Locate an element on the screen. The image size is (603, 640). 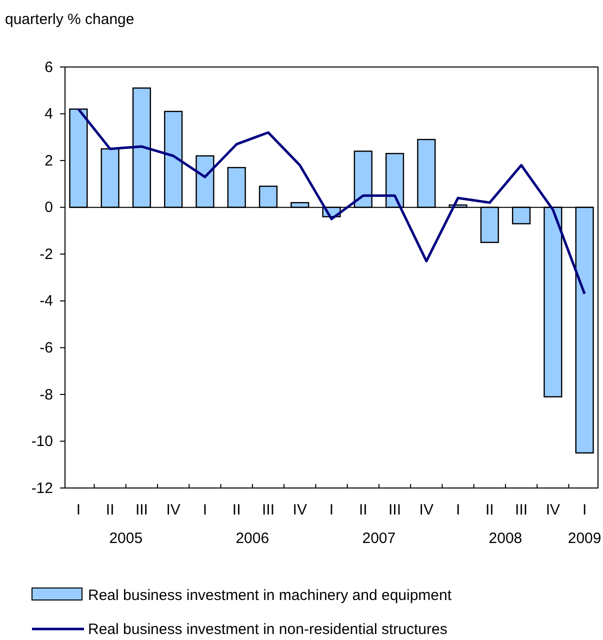
legend-label: Real business investment in machinery and equipment is located at coordinates (270, 595).